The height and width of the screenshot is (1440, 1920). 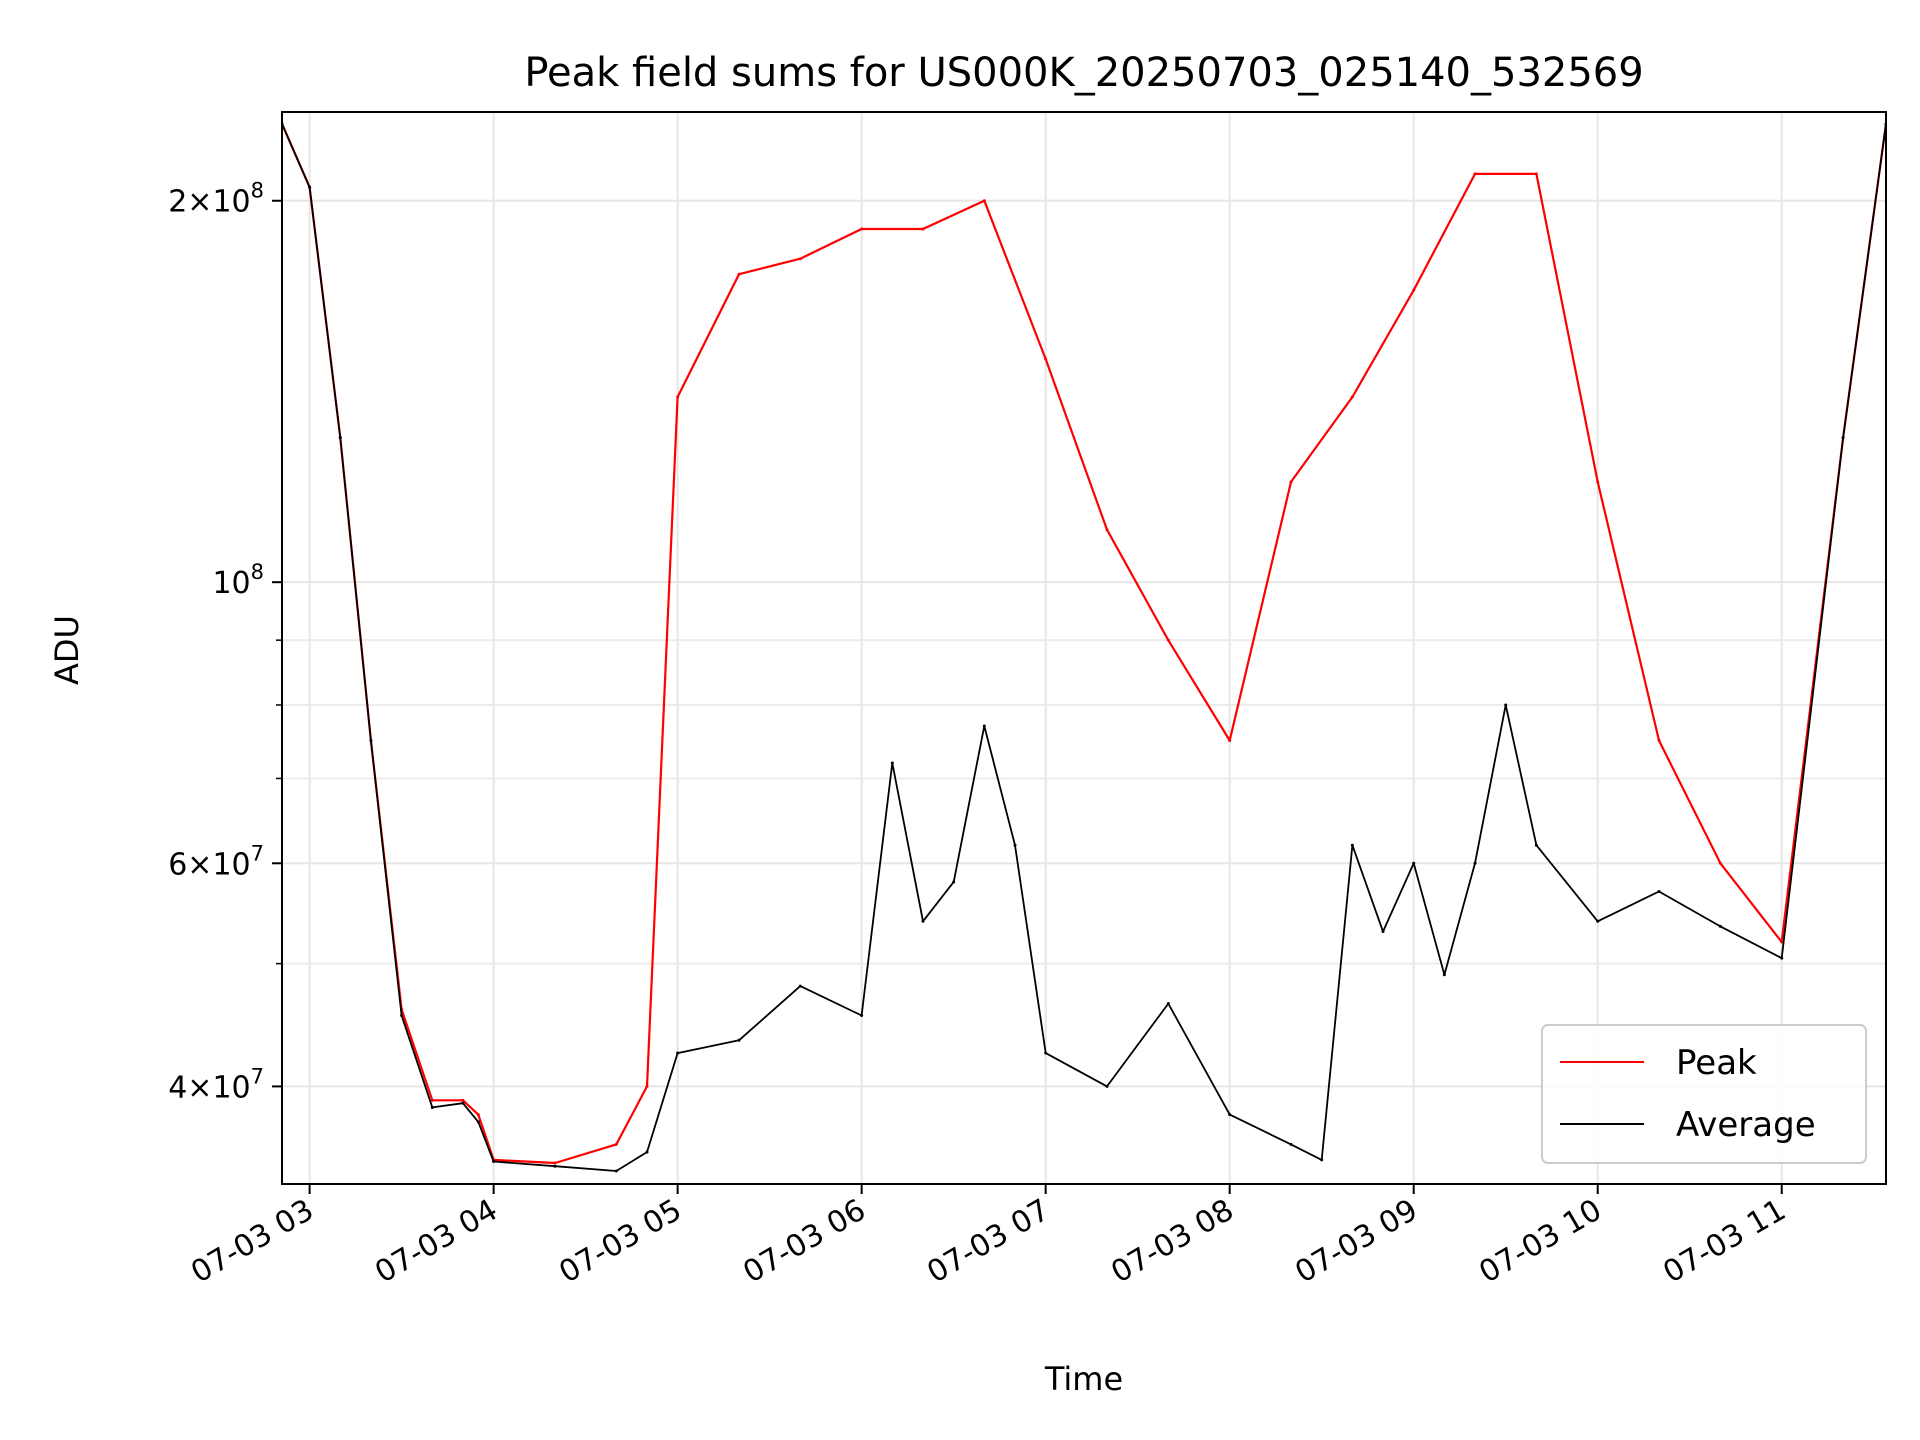 I want to click on y-tick-label: 108, so click(x=238, y=580).